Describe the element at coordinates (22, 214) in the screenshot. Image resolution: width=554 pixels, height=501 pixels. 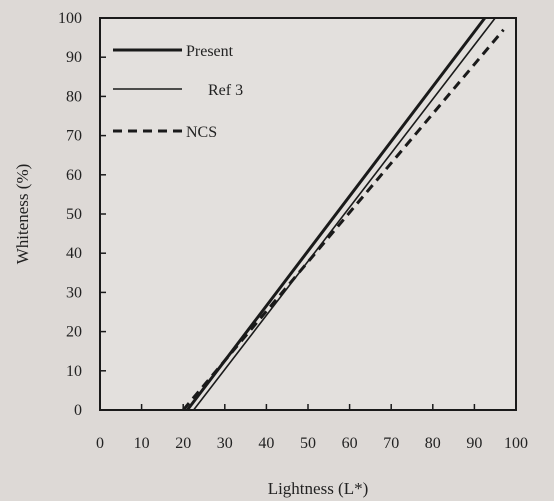
I see `y-axis-title: Whiteness (%)` at that location.